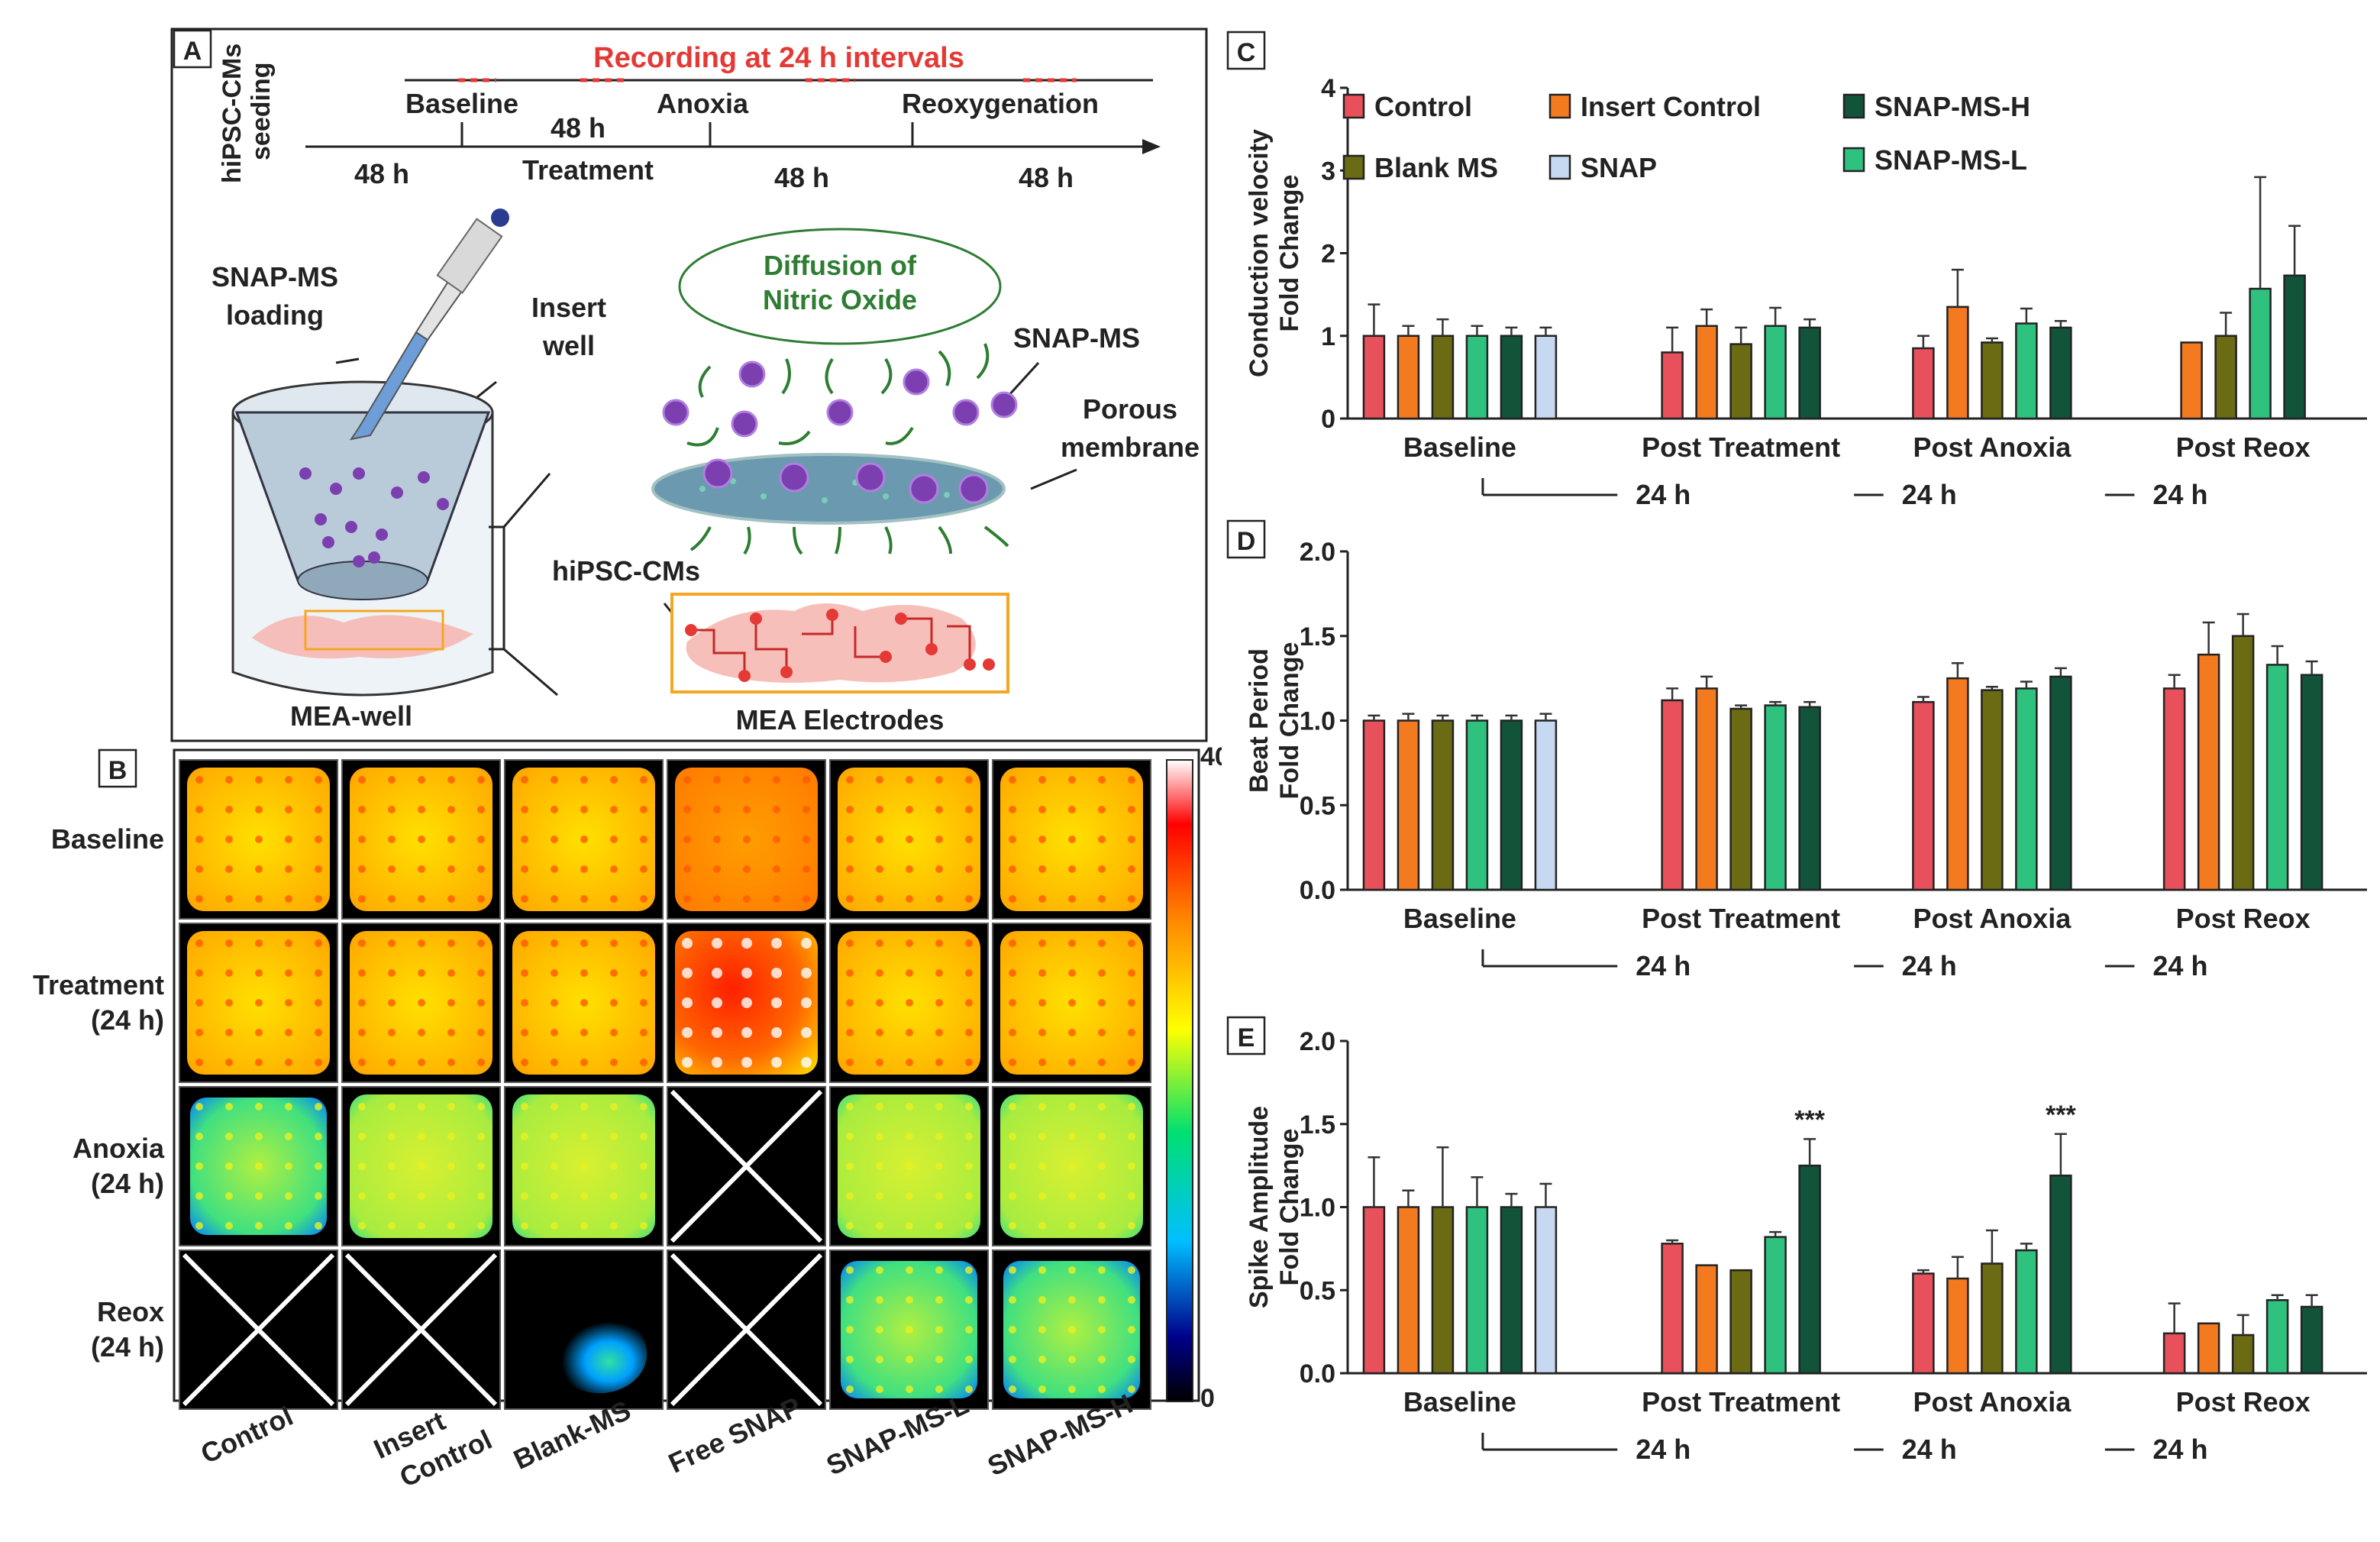 Image resolution: width=2380 pixels, height=1542 pixels. What do you see at coordinates (801, 177) in the screenshot?
I see `duration-48h-b: 48 h` at bounding box center [801, 177].